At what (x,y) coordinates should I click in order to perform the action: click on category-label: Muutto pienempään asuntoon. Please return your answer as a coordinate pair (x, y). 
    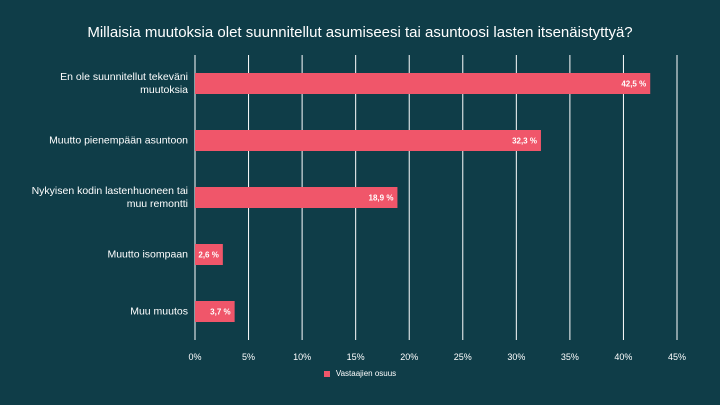
    Looking at the image, I should click on (118, 140).